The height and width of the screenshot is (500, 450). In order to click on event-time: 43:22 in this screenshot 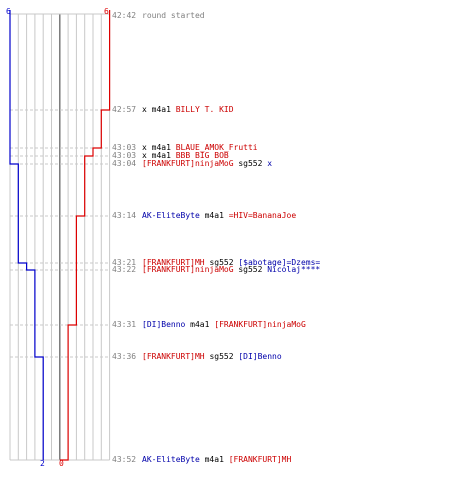, I will do `click(124, 269)`.